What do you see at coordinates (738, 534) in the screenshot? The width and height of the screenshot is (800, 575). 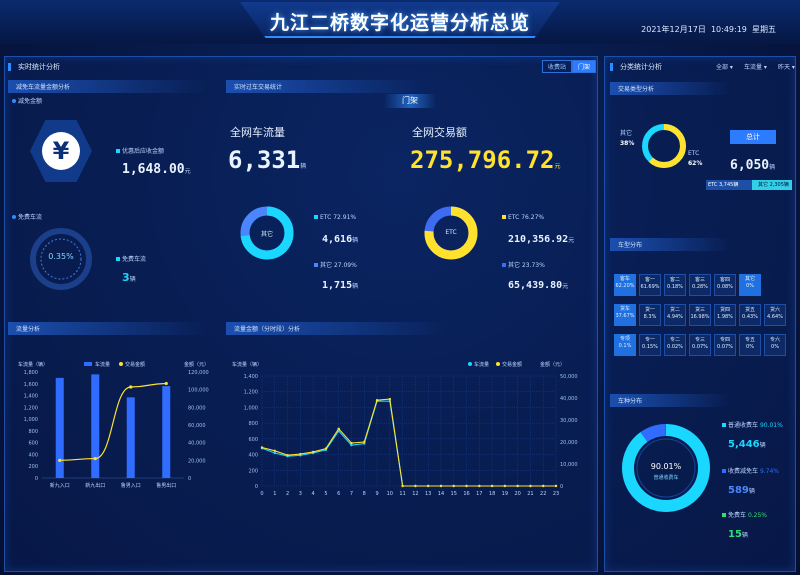 I see `car-item-2-value: 15辆` at bounding box center [738, 534].